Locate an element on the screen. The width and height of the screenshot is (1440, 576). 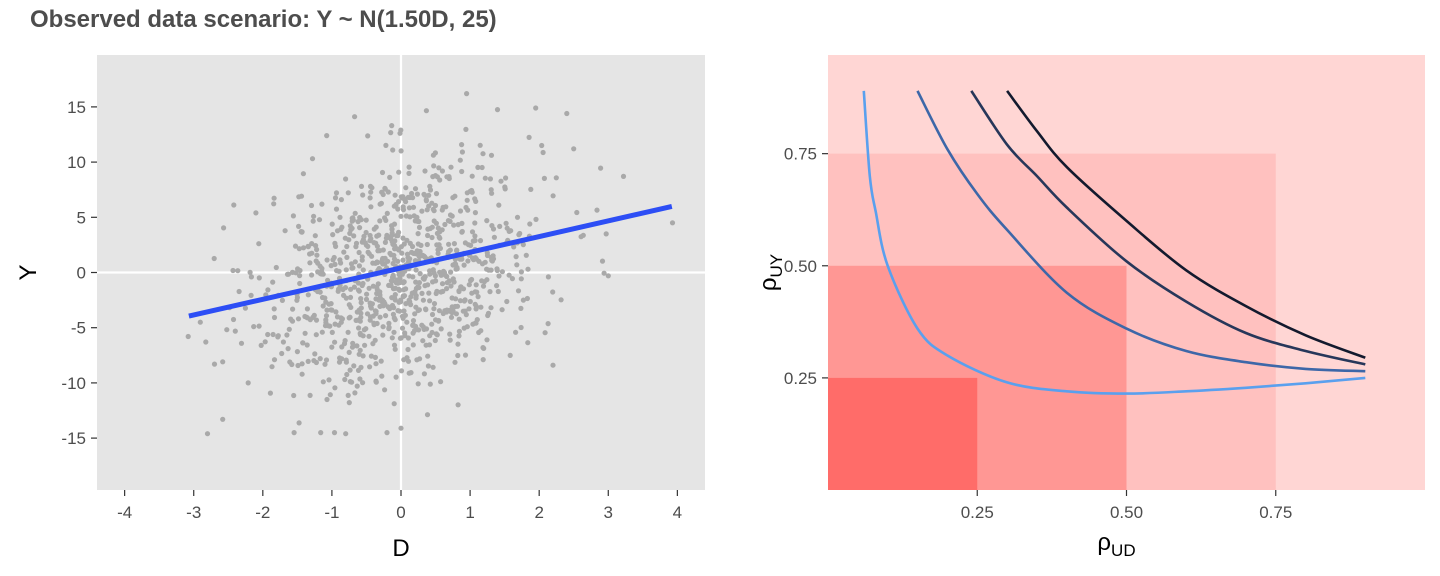
x-tick-label: 4 is located at coordinates (677, 512).